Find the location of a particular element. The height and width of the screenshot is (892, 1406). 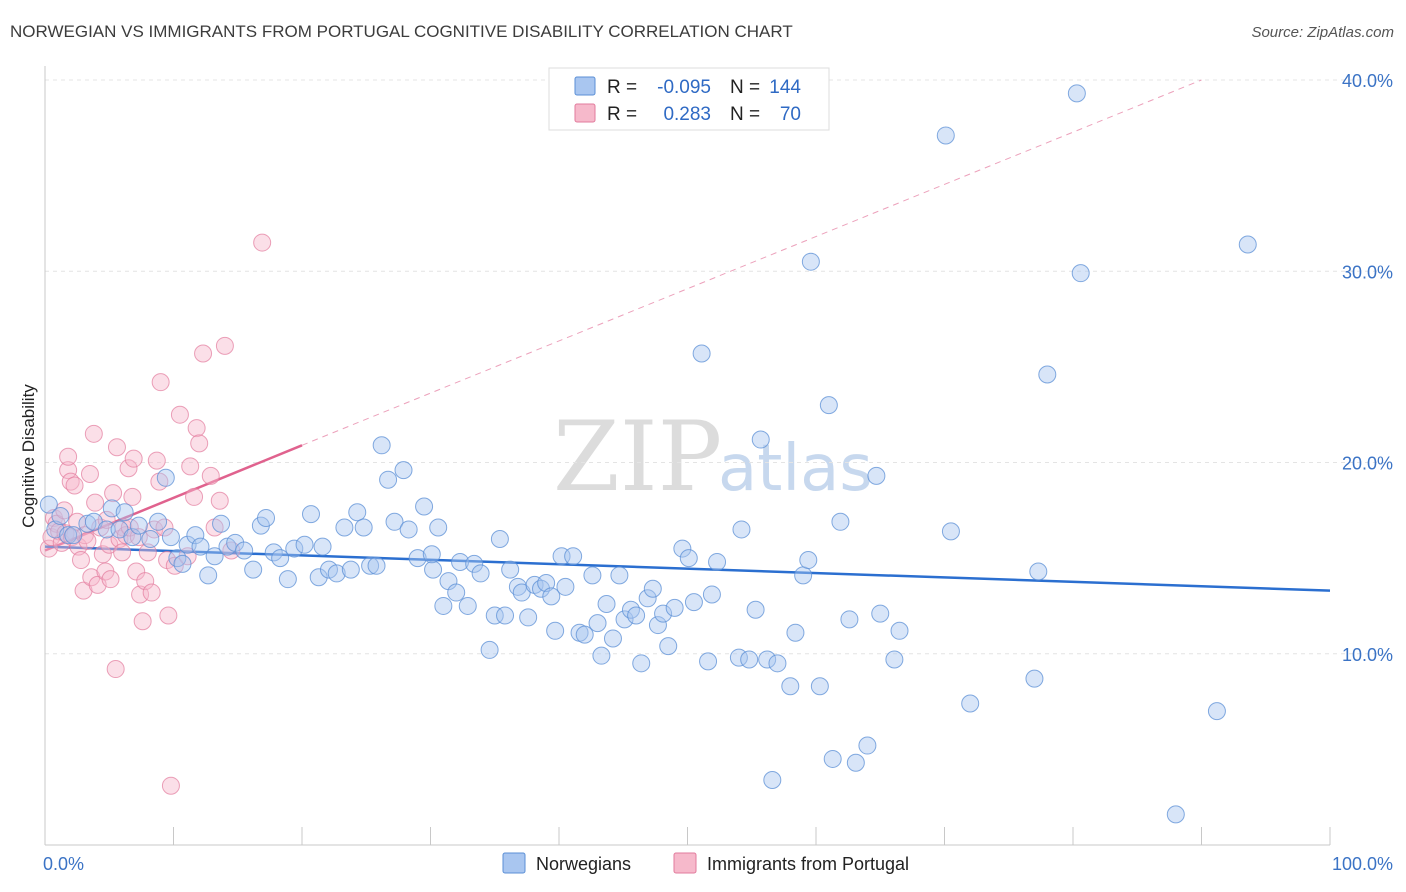

series-legend: Norwegians Immigrants from Portugal is located at coordinates (705, 863).